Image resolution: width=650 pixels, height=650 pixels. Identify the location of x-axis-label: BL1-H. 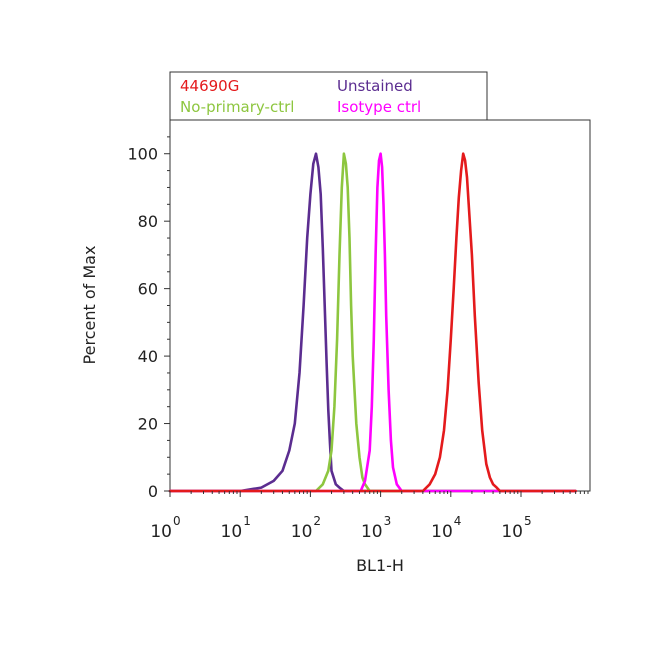
(380, 565).